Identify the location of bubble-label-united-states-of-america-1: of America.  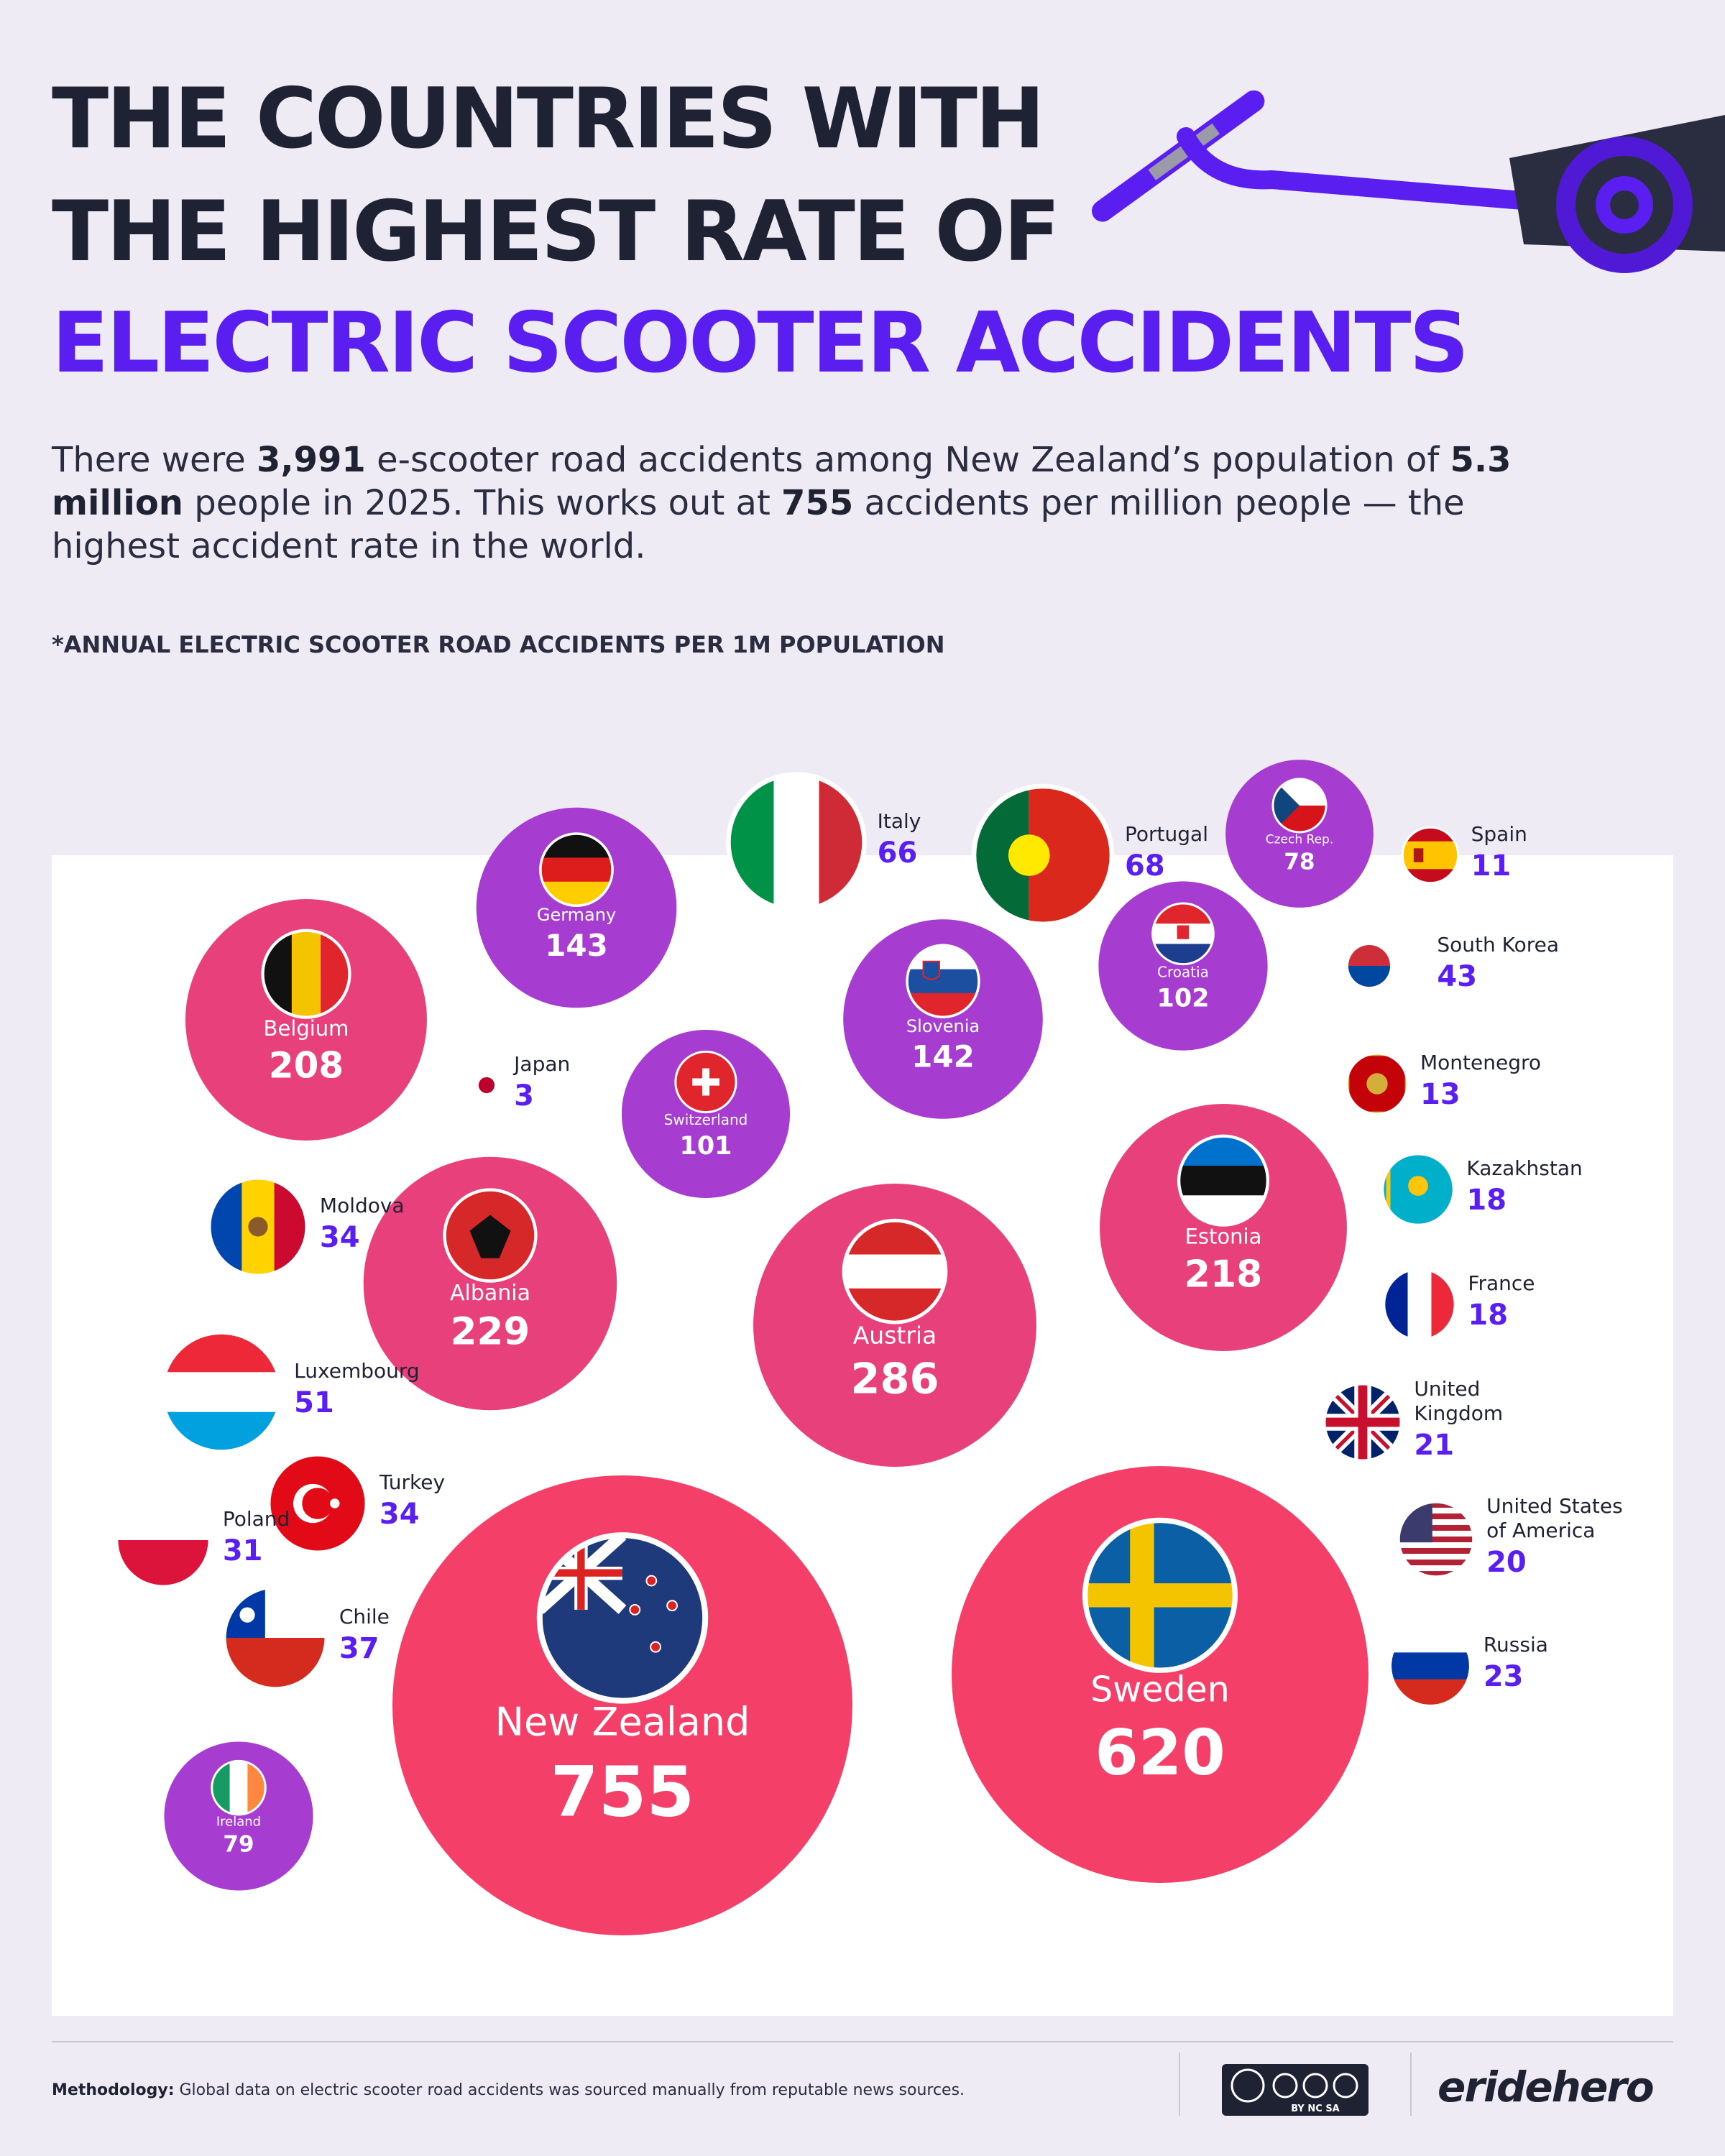
(1540, 1531).